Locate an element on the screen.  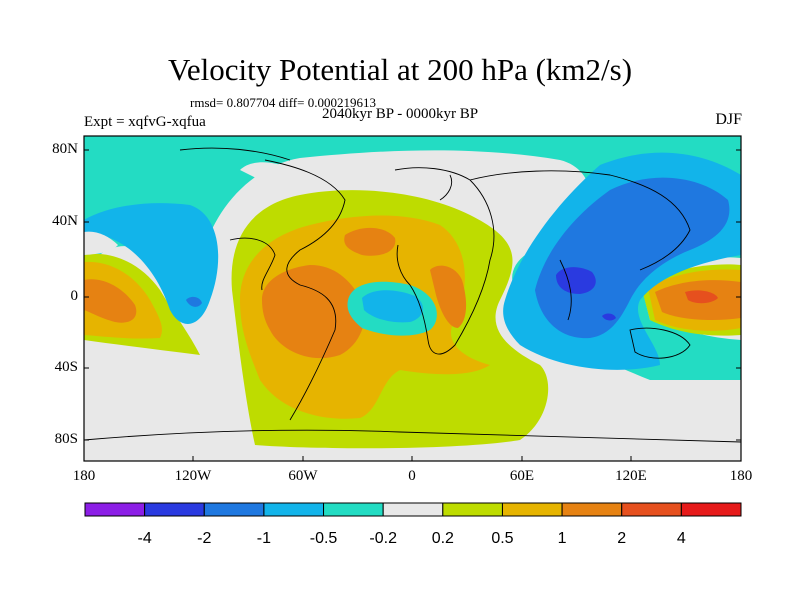
lon-tick-0: 0 is located at coordinates (412, 476).